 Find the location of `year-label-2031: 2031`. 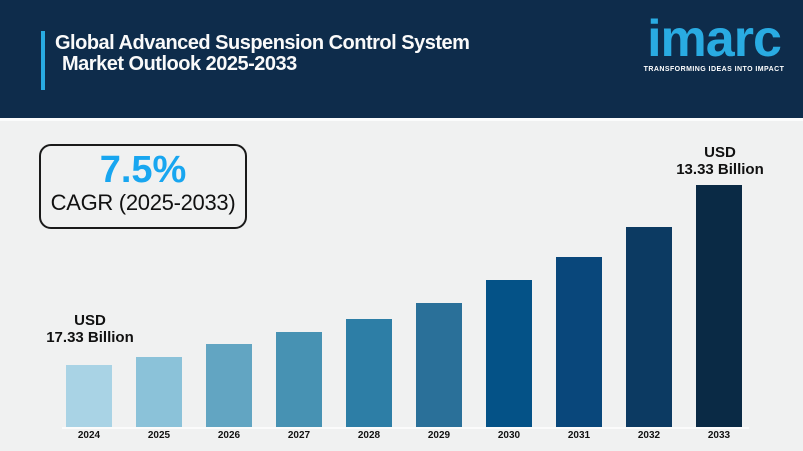

year-label-2031: 2031 is located at coordinates (579, 435).